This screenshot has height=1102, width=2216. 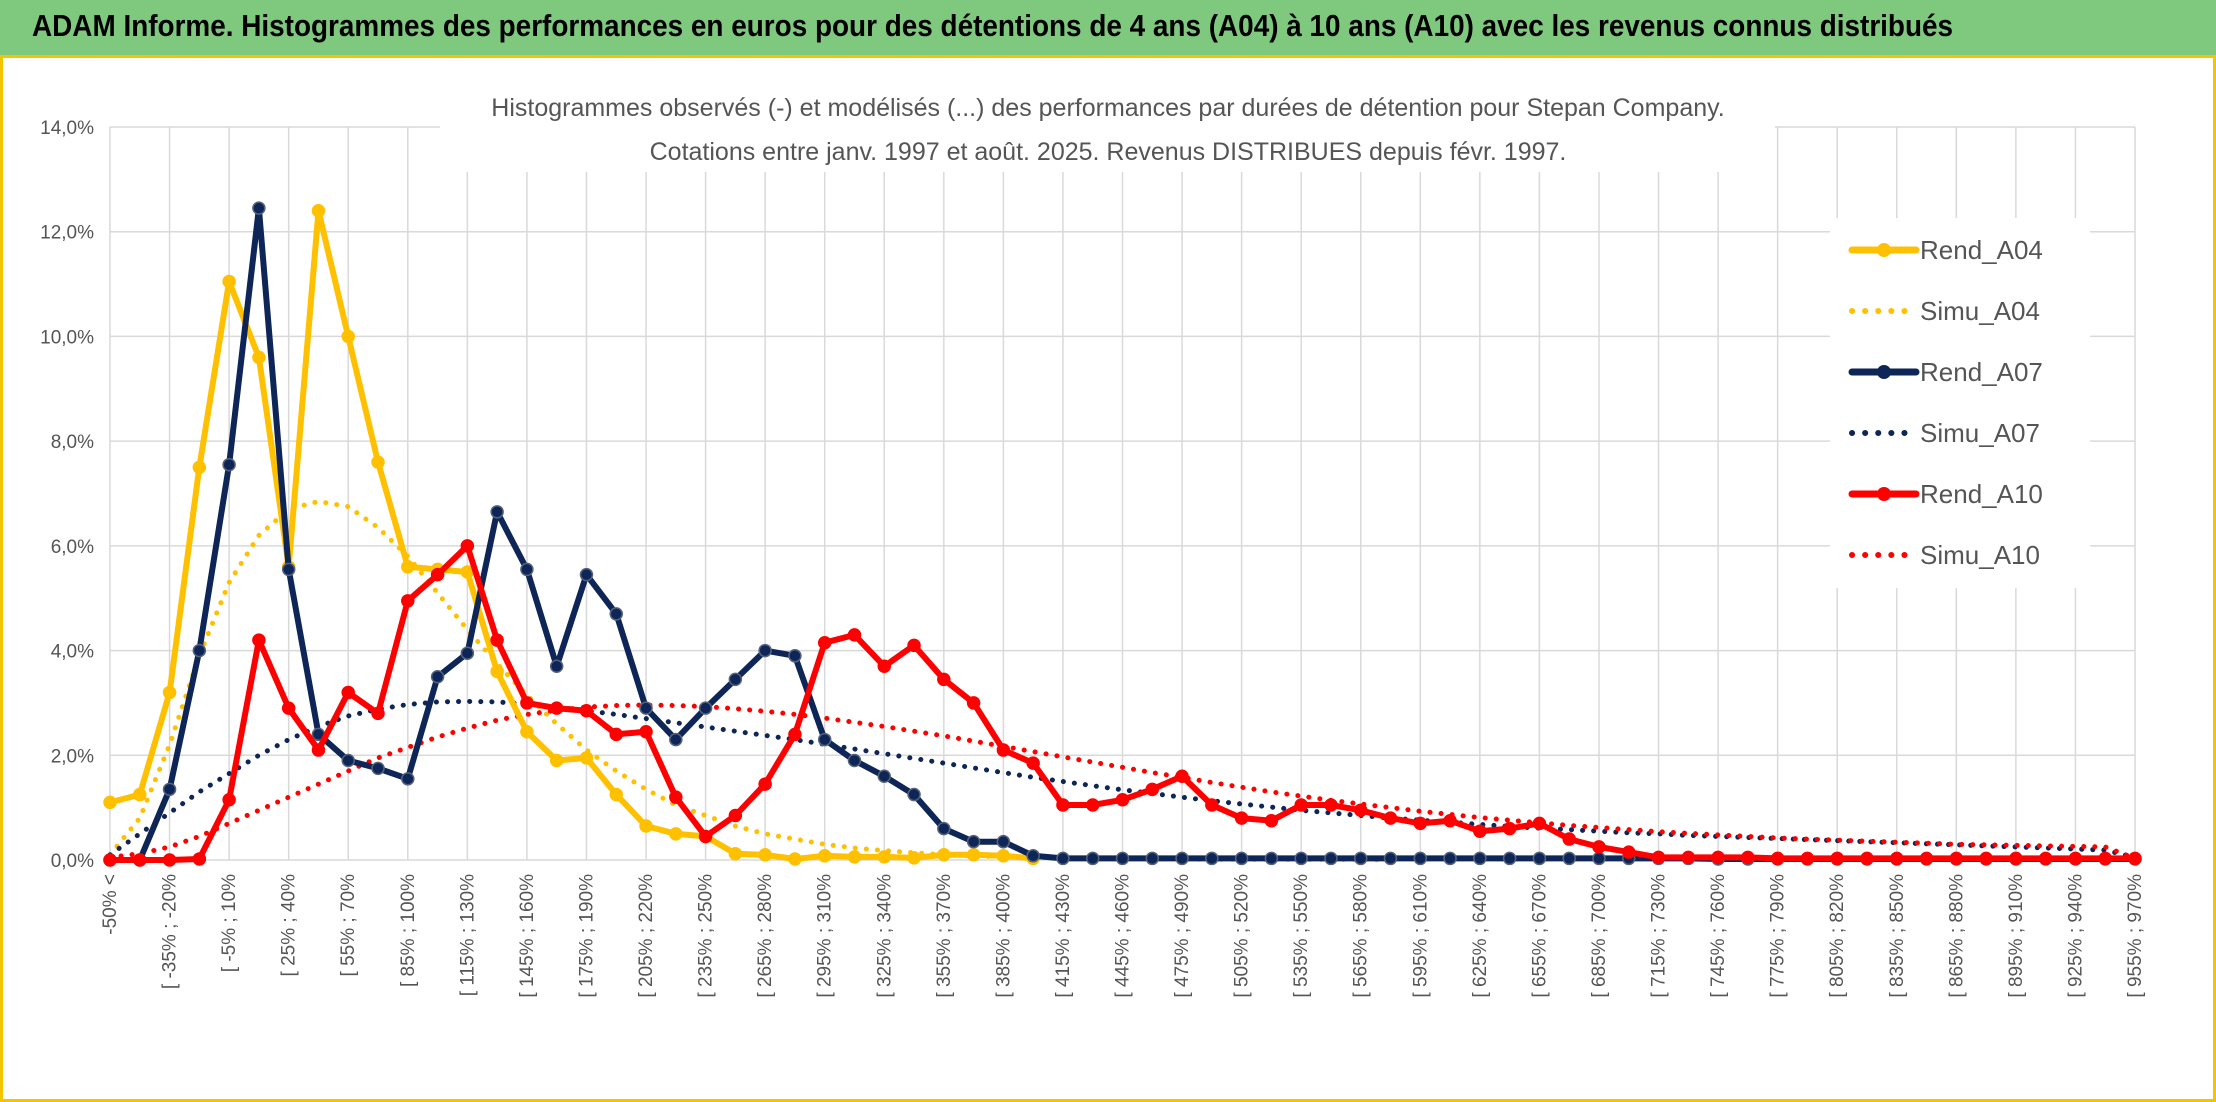 I want to click on x-tick-label: [ 655% ; 670%, so click(x=1539, y=936).